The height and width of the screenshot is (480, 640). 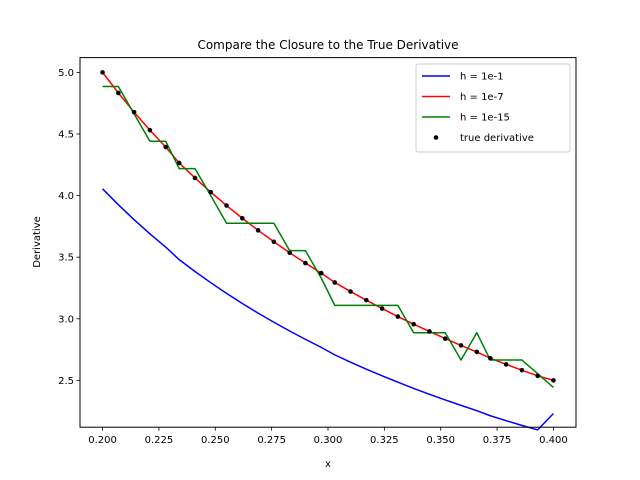 What do you see at coordinates (66, 134) in the screenshot?
I see `y-tick-label: 4.5` at bounding box center [66, 134].